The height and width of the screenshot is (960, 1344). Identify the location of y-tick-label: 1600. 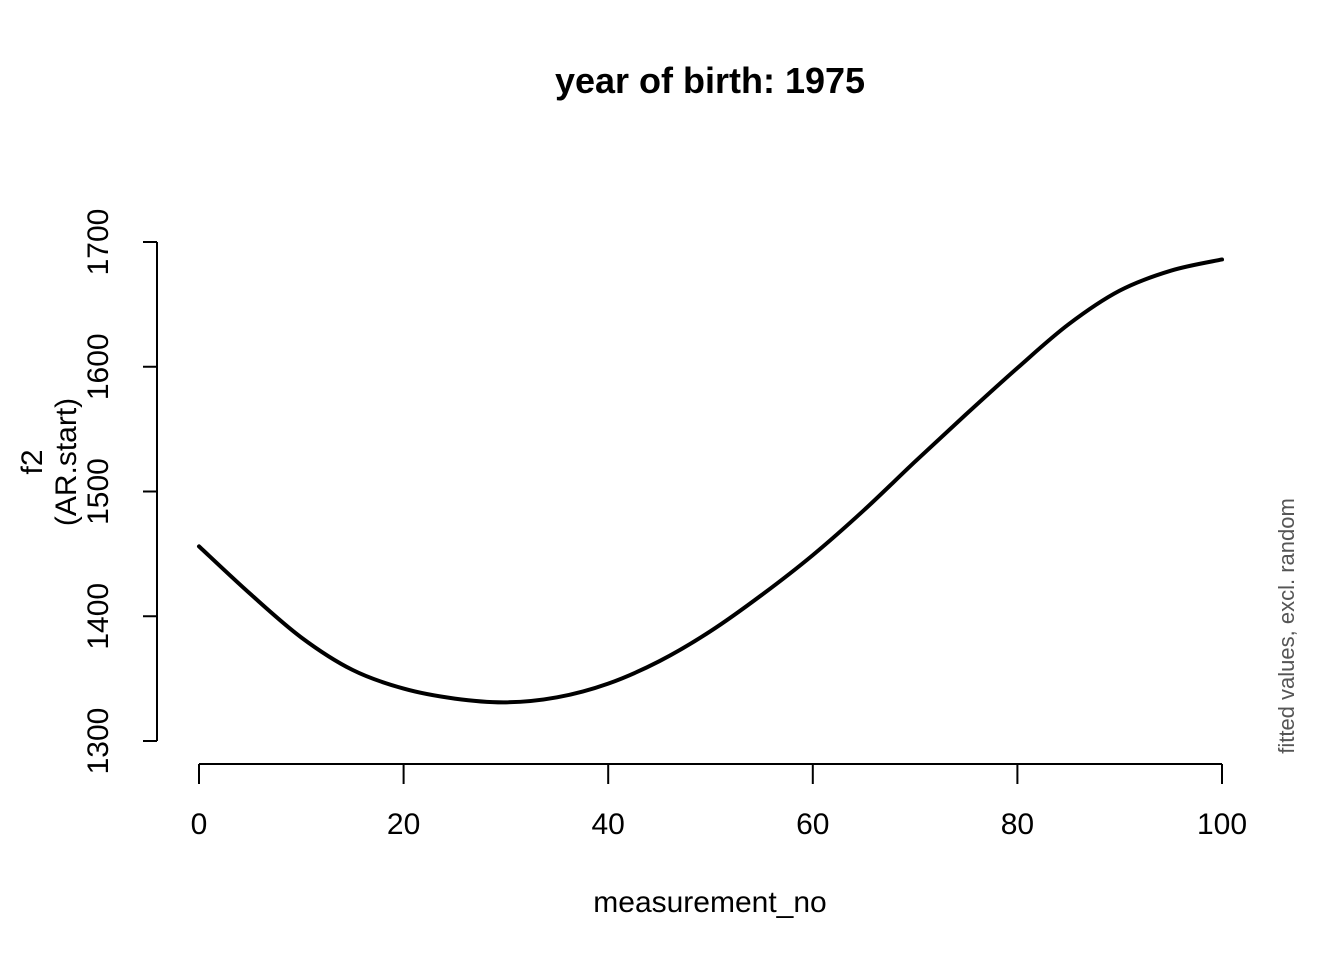
(98, 366).